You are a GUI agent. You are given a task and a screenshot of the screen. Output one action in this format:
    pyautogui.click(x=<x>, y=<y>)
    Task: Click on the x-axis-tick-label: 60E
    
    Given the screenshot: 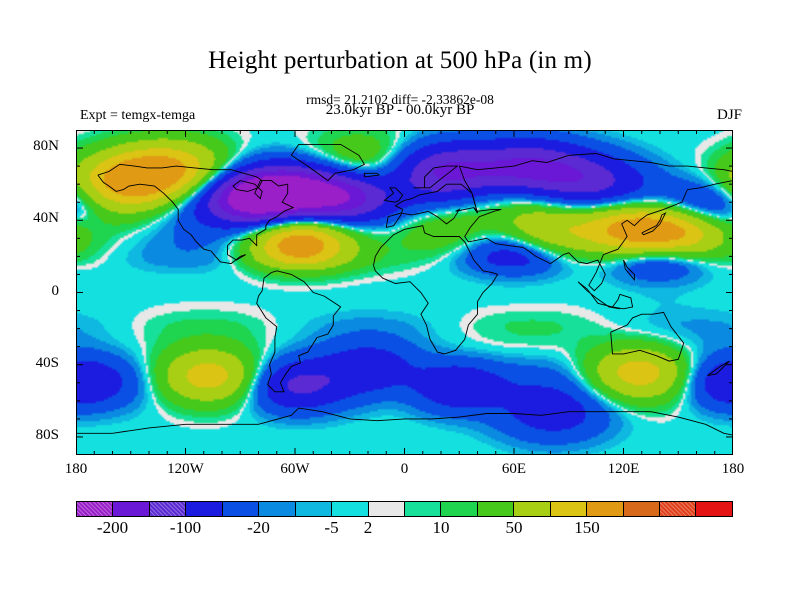 What is the action you would take?
    pyautogui.click(x=514, y=469)
    